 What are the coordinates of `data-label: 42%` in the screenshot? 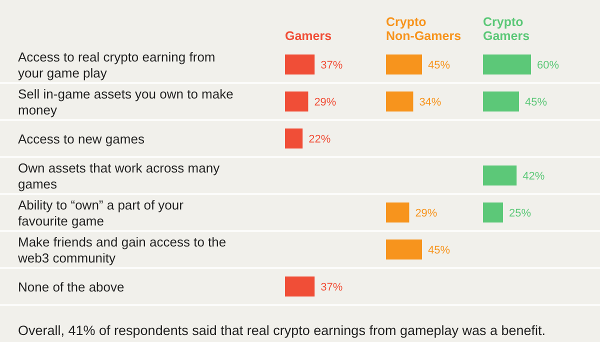 It's located at (533, 176).